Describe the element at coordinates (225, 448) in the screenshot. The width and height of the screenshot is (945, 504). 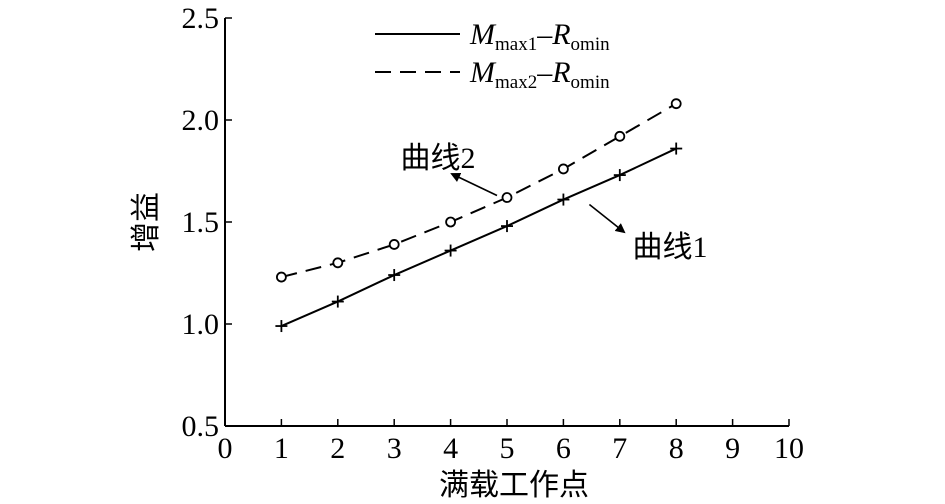
I see `x-tick-label: 0` at that location.